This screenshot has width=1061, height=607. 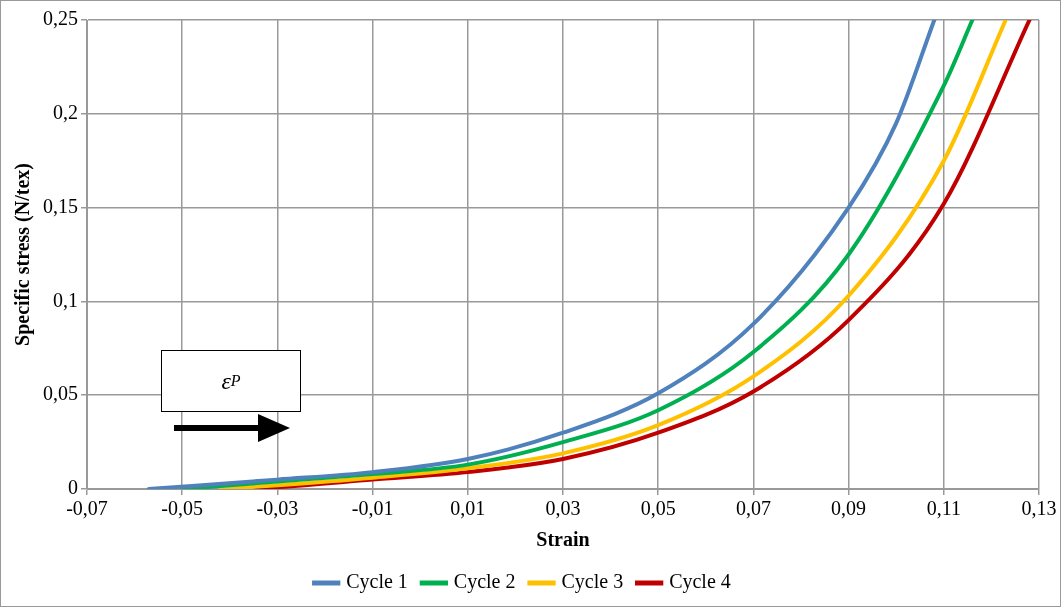 What do you see at coordinates (182, 508) in the screenshot?
I see `x-tick-label: -0,05` at bounding box center [182, 508].